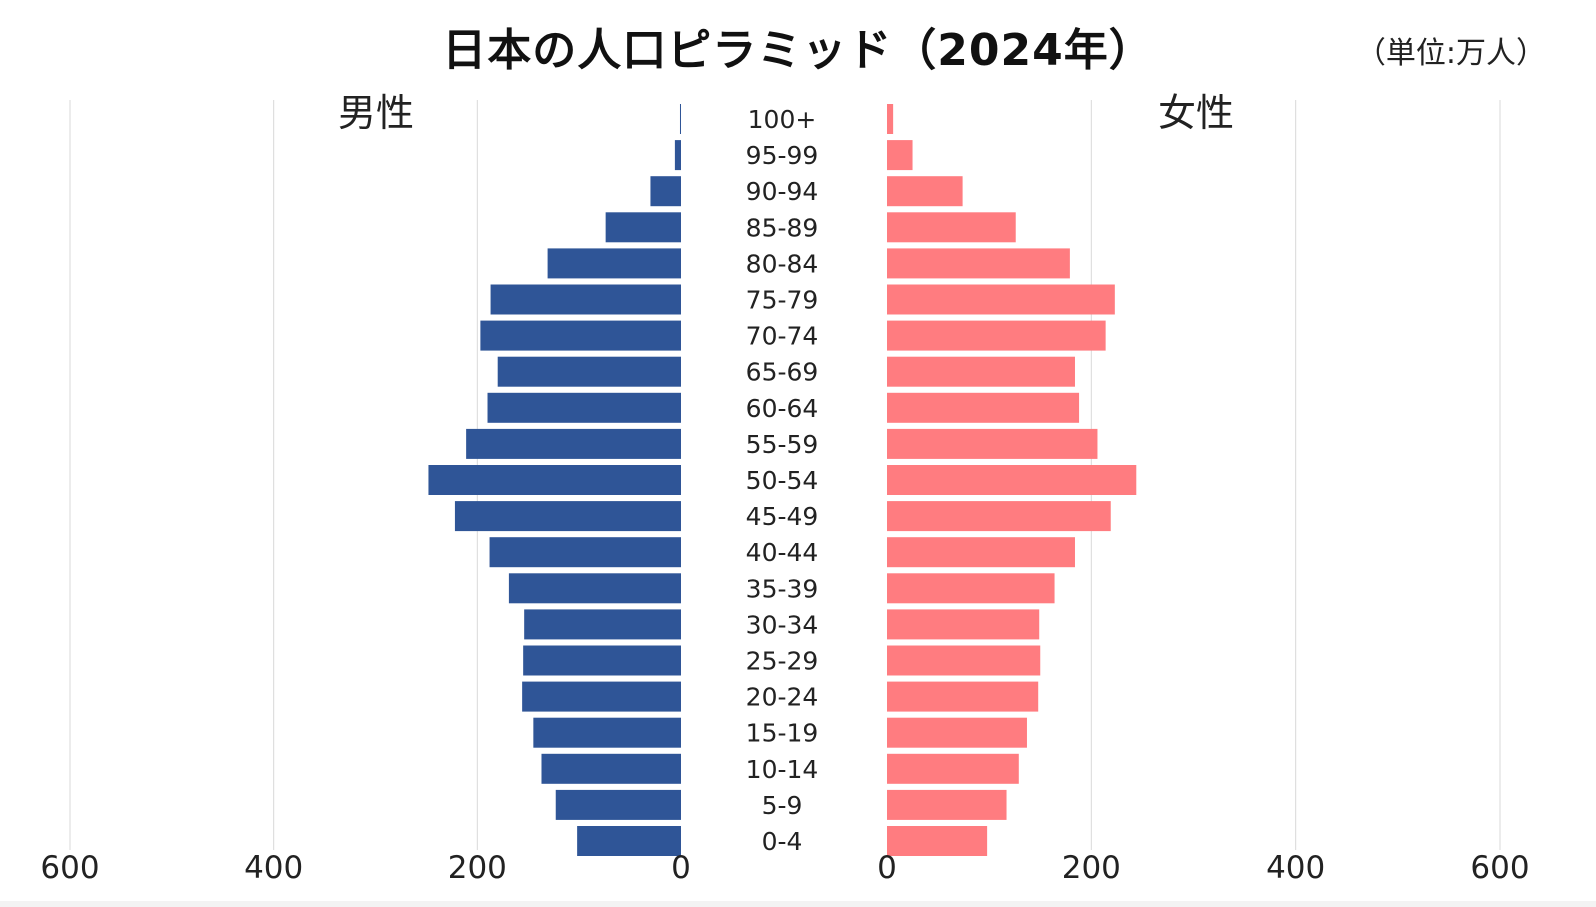 This screenshot has height=907, width=1596. Describe the element at coordinates (782, 372) in the screenshot. I see `age-label-65-69: 65-69` at that location.